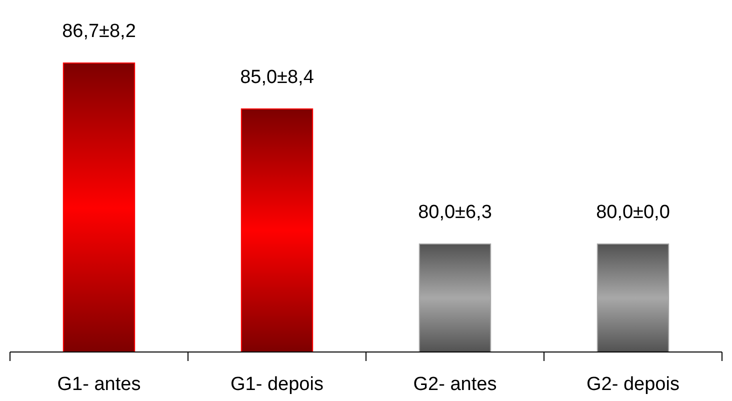 This screenshot has height=401, width=732. What do you see at coordinates (455, 212) in the screenshot?
I see `data-label: 80,0±6,3` at bounding box center [455, 212].